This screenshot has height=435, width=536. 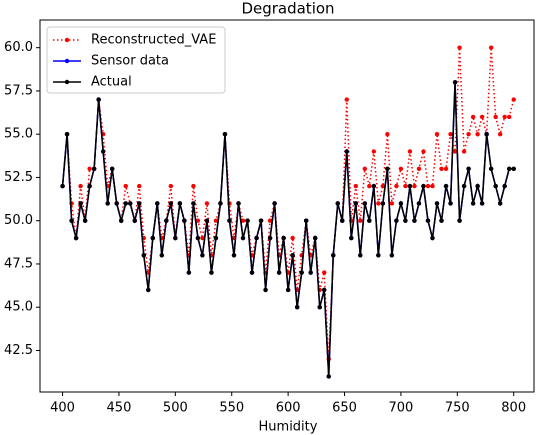 I want to click on x-tick-label: 550, so click(x=231, y=408).